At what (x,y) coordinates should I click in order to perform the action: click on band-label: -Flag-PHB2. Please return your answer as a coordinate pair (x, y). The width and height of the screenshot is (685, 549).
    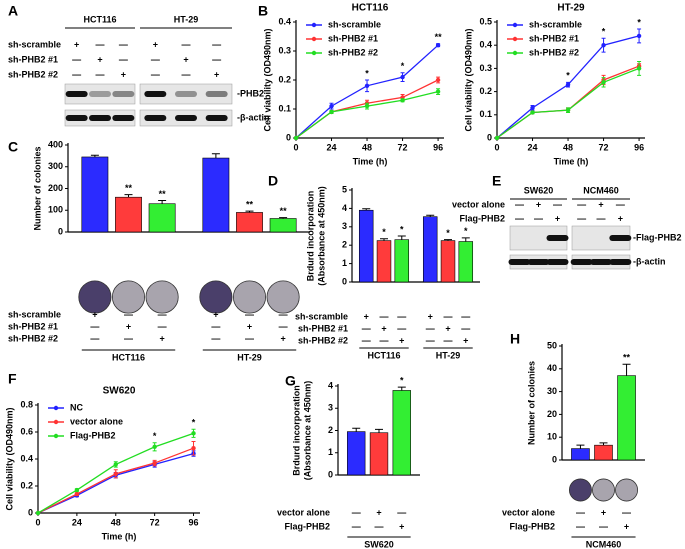
    Looking at the image, I should click on (657, 237).